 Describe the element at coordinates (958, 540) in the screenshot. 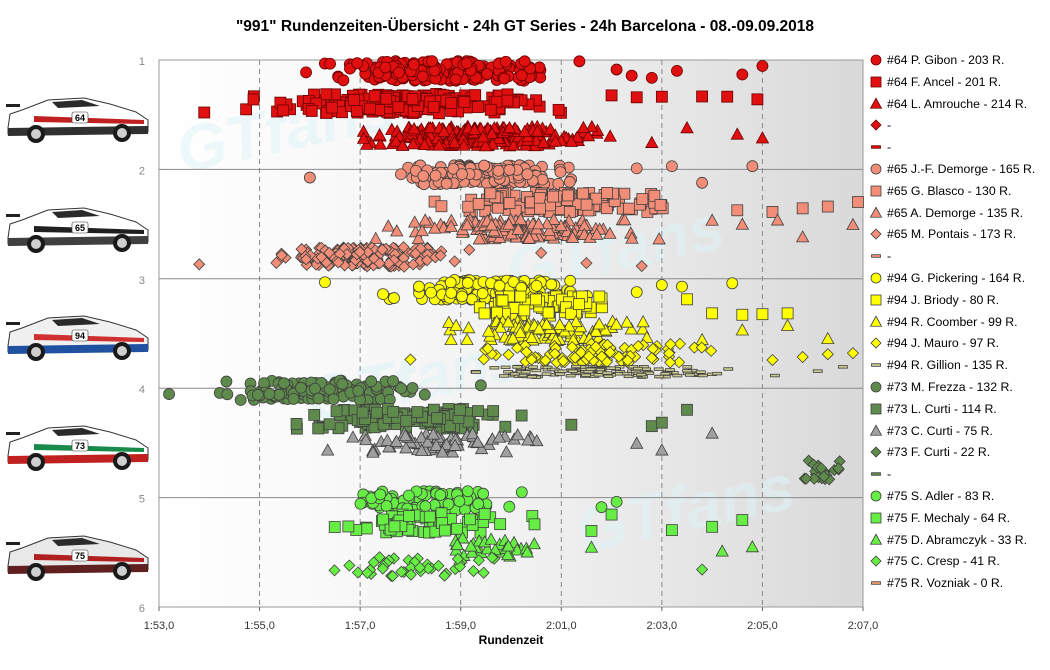

I see `legend-item: #75 D. Abramczyk - 33 R.` at that location.